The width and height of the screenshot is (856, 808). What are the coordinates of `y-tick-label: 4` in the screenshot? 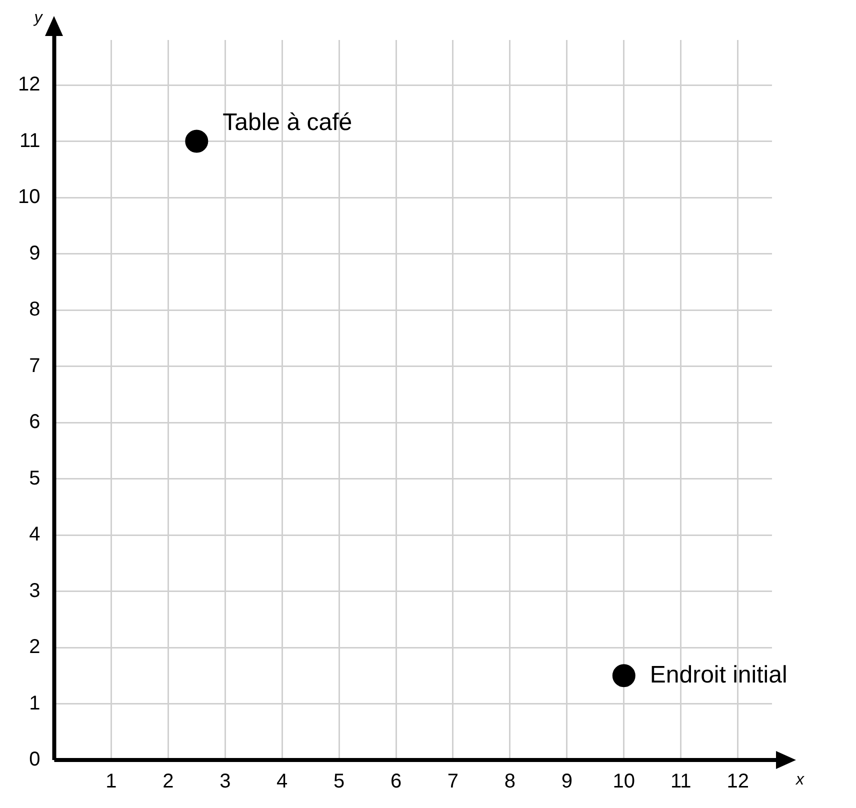 It's located at (34, 535).